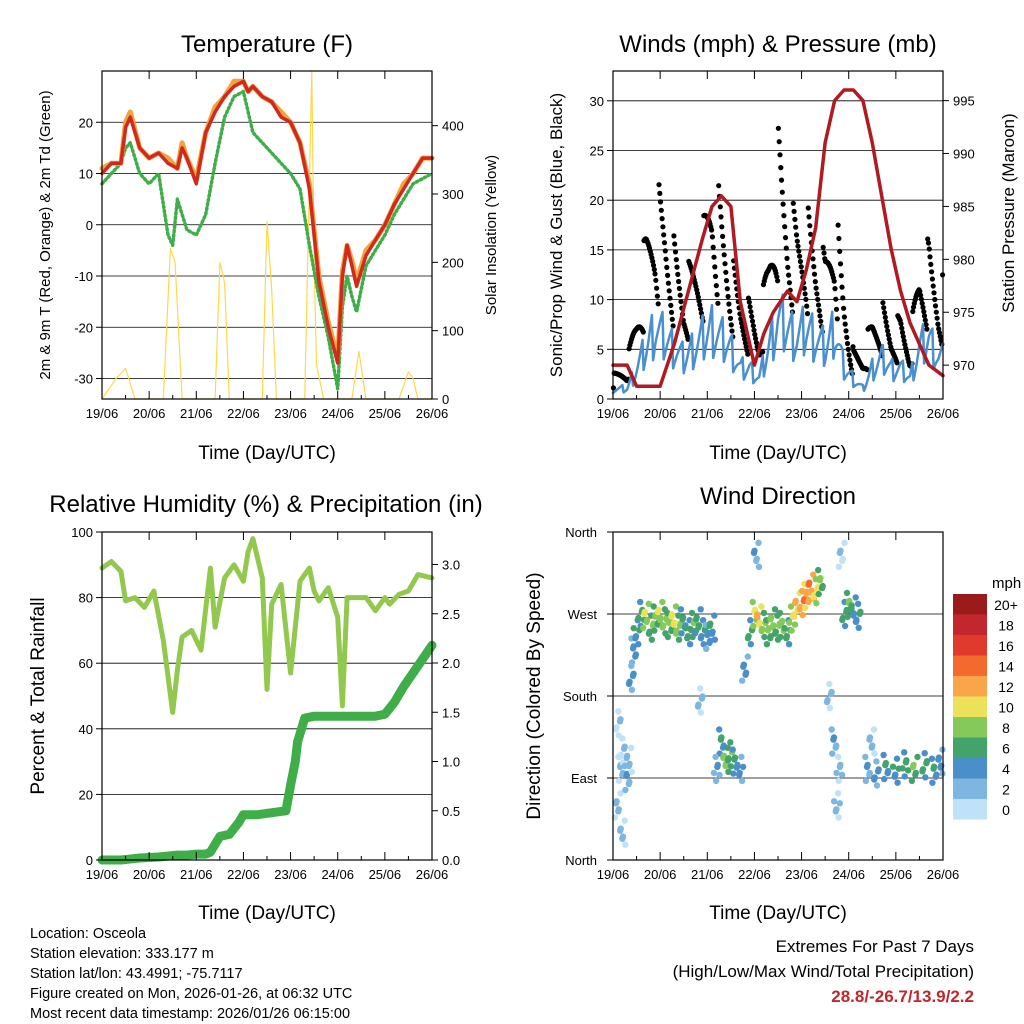  What do you see at coordinates (337, 413) in the screenshot?
I see `x-tick-label: 24/06` at bounding box center [337, 413].